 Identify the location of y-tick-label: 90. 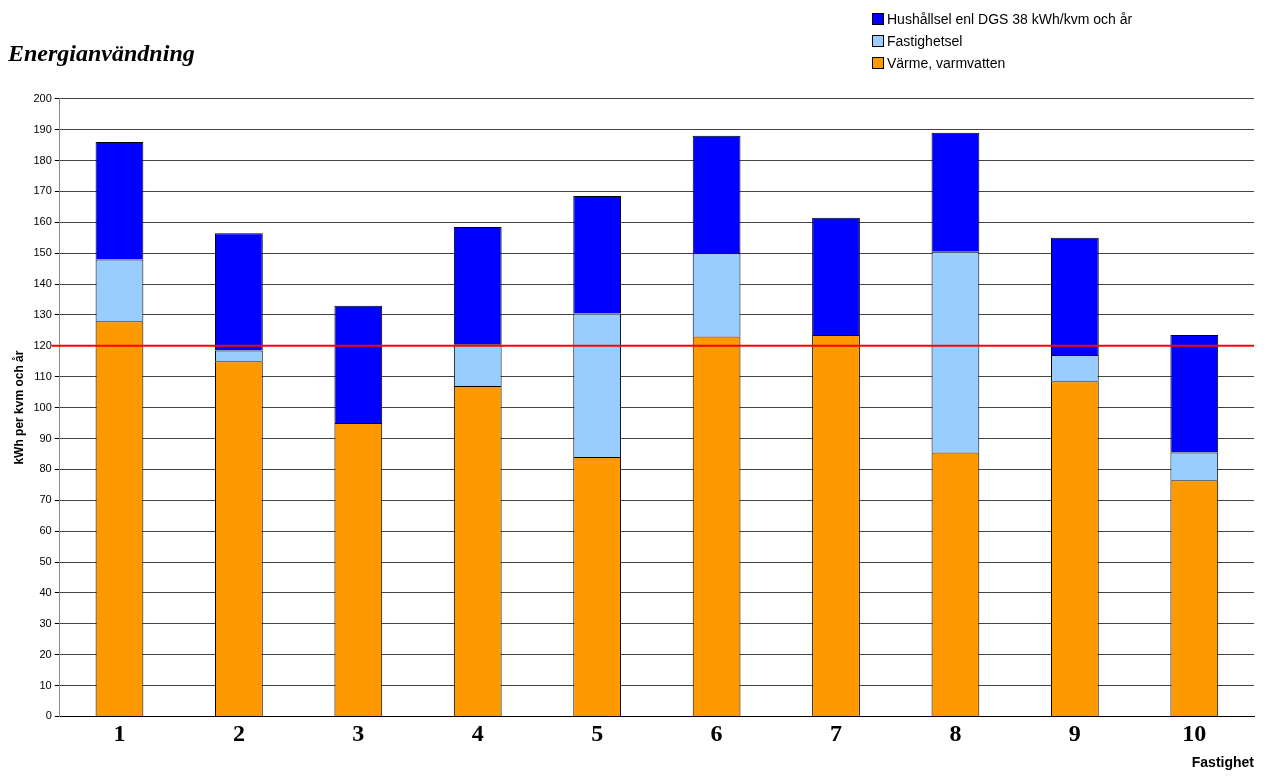
(45, 437).